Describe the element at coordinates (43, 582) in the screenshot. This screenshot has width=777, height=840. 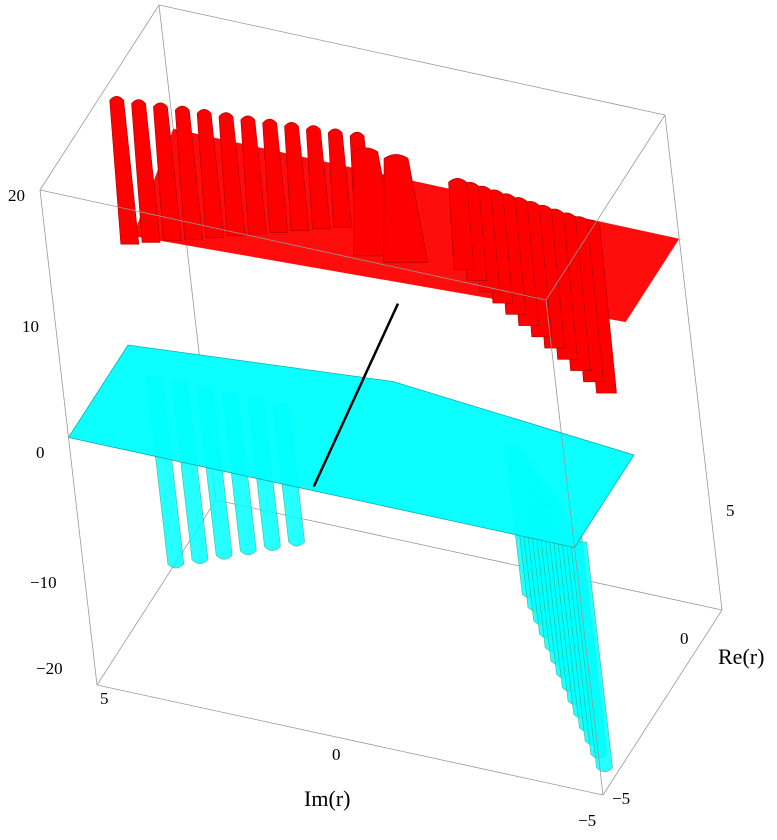
I see `z-tick-minus10: −10` at that location.